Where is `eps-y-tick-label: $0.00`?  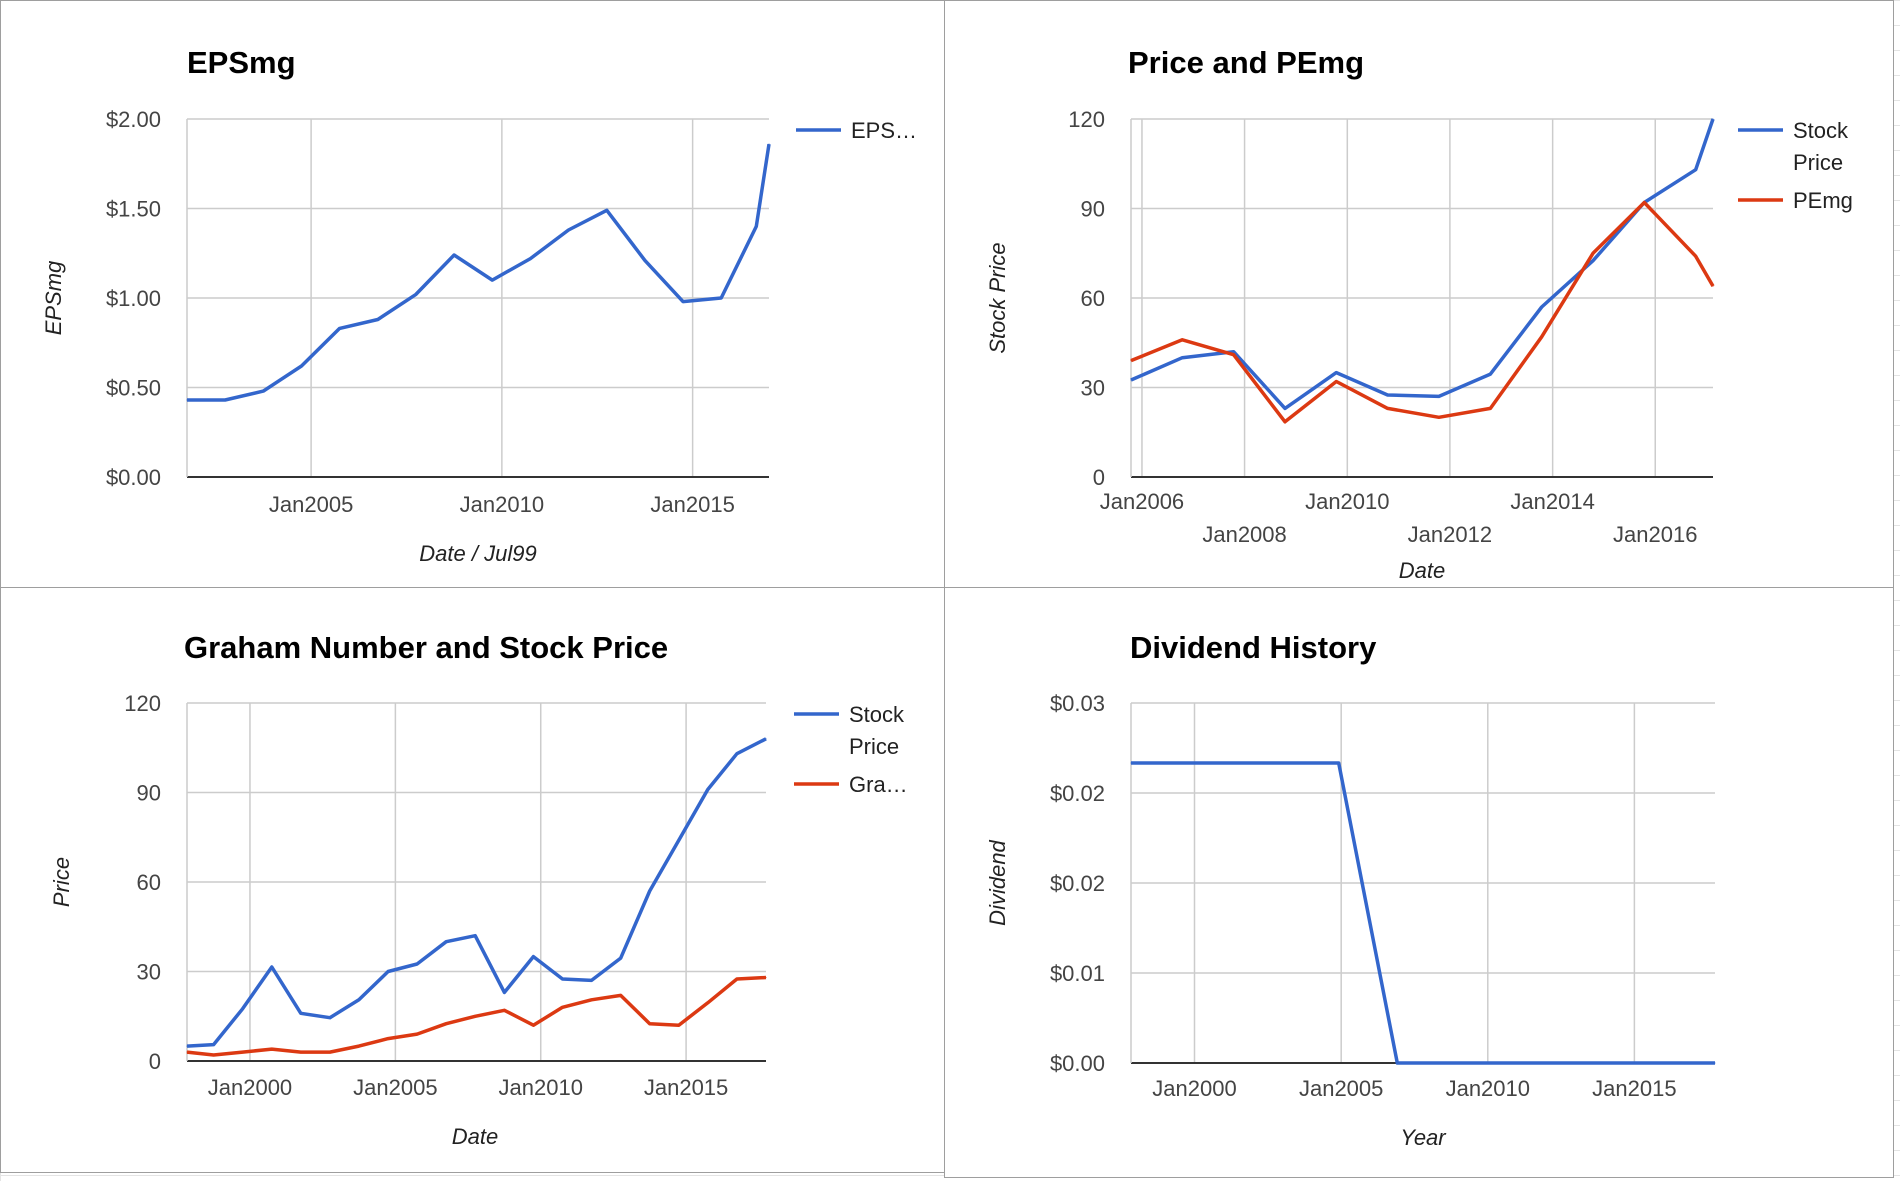 eps-y-tick-label: $0.00 is located at coordinates (133, 477).